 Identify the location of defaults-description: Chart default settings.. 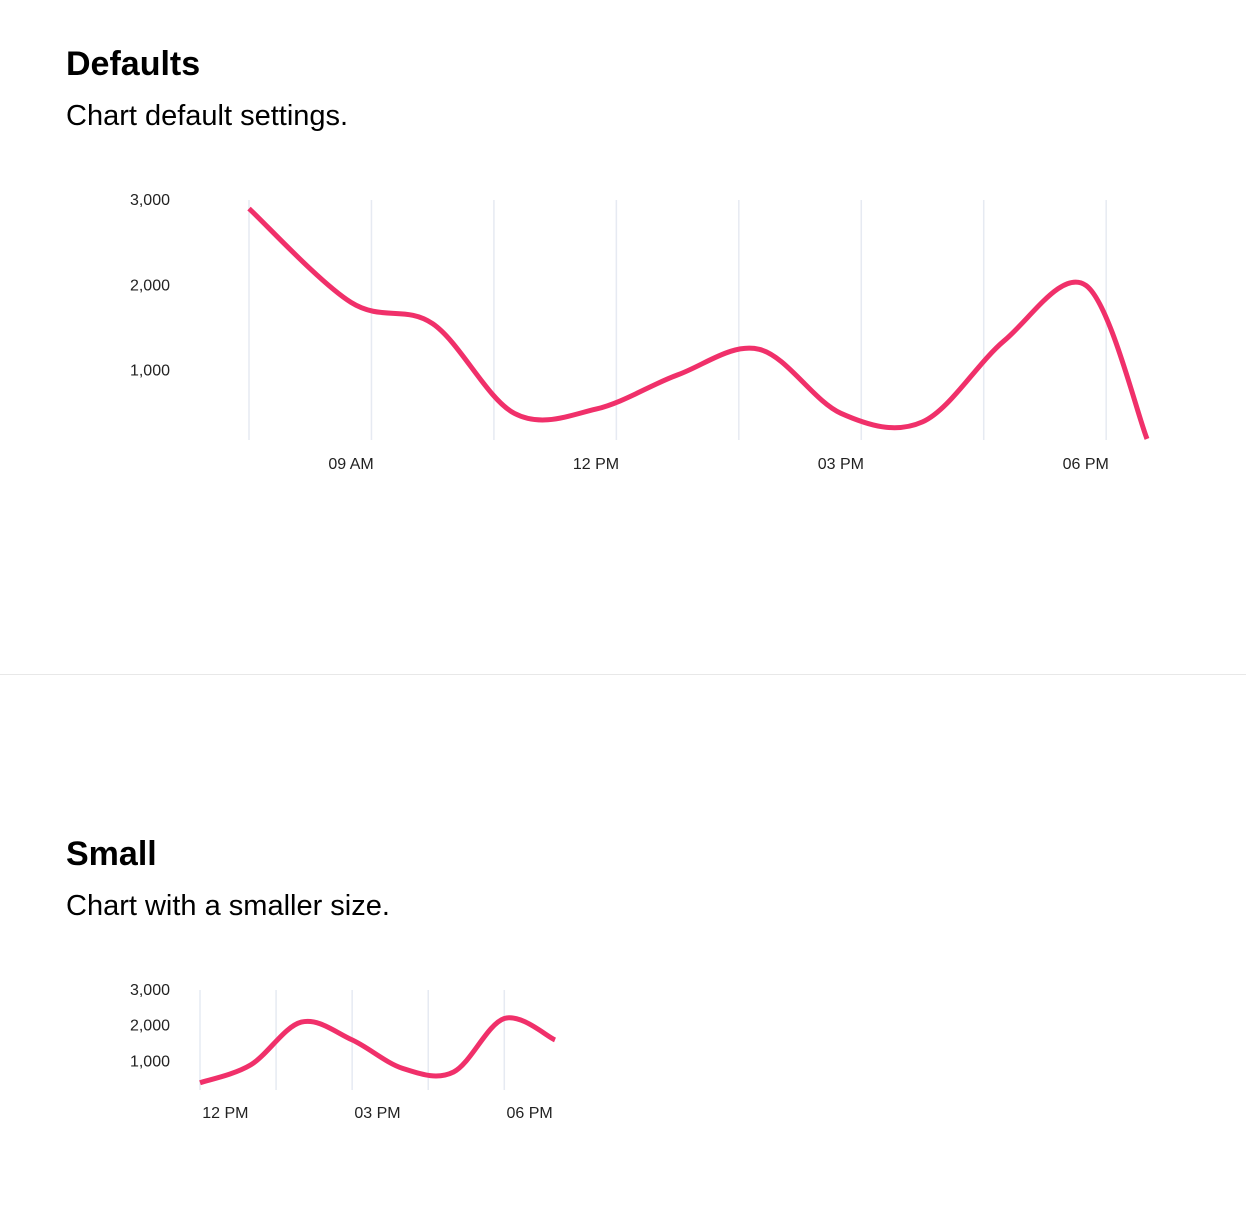
(207, 116).